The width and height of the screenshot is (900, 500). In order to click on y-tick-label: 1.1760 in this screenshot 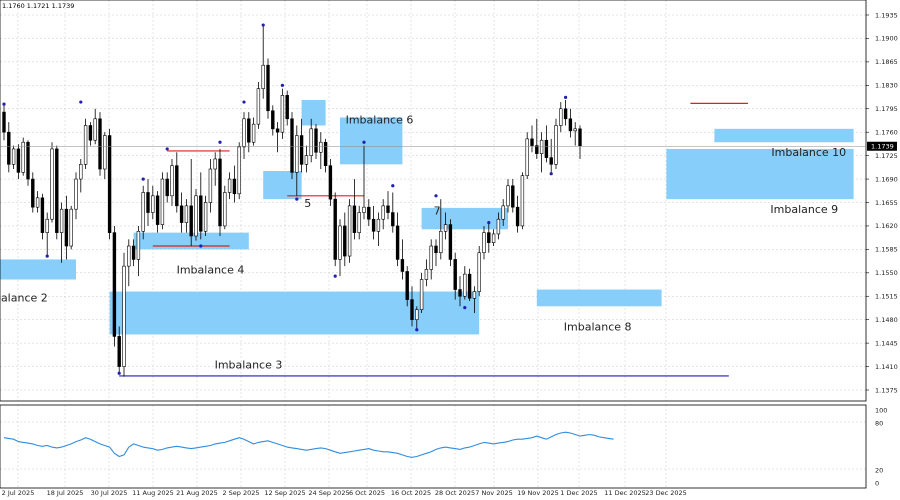, I will do `click(886, 132)`.